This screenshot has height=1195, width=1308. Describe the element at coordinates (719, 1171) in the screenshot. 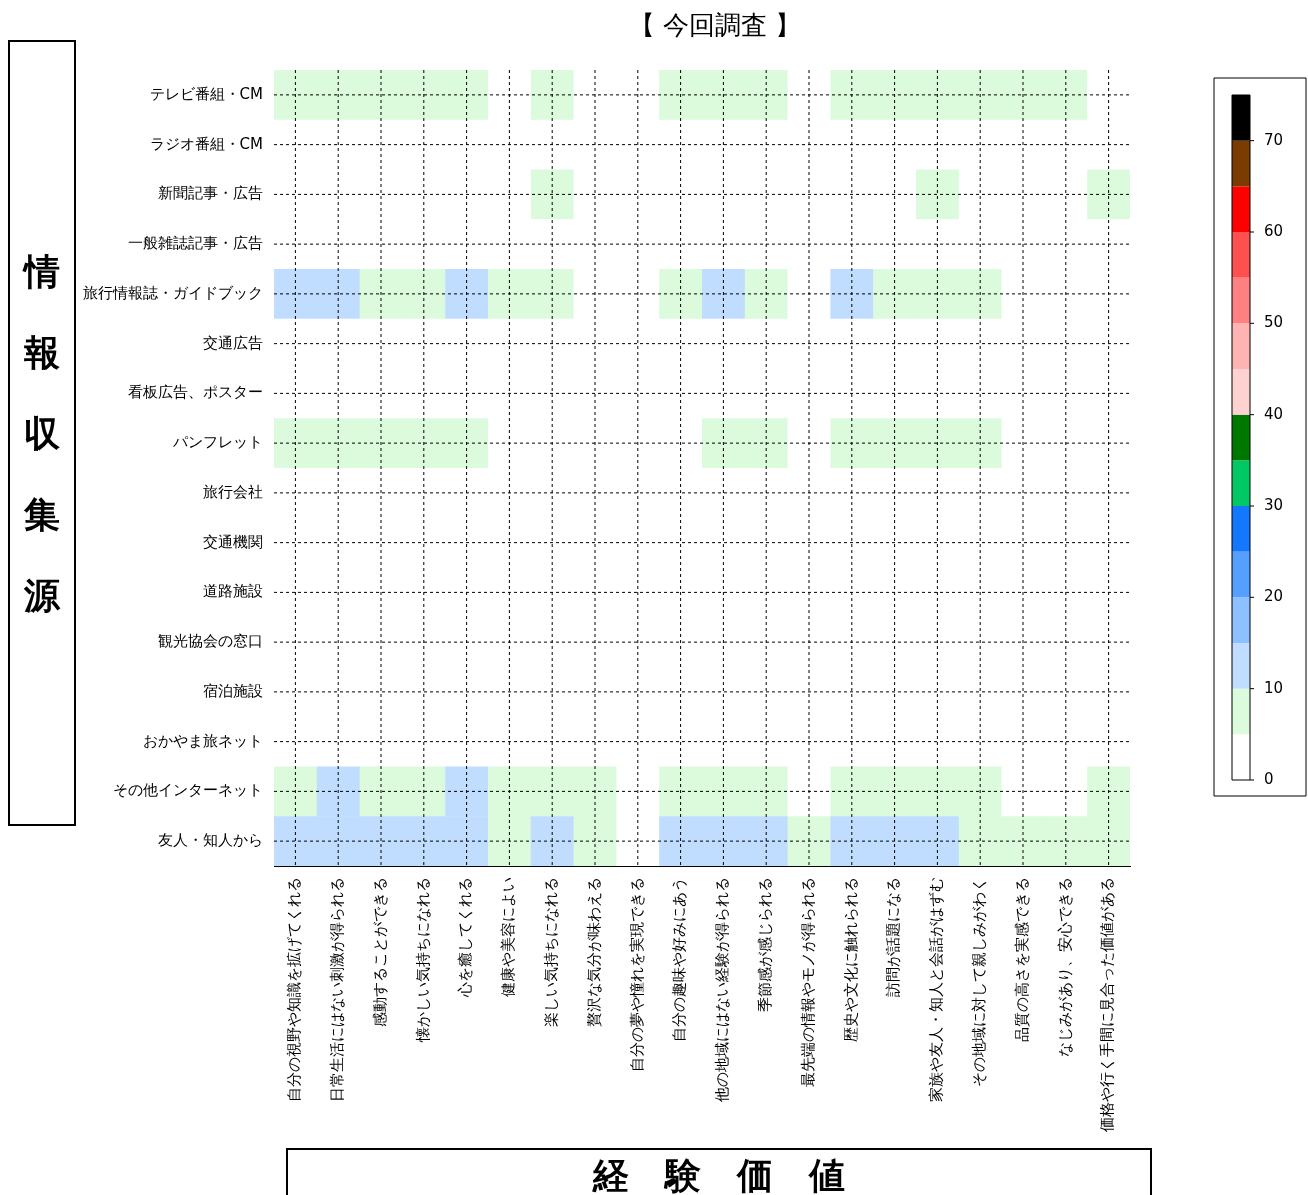

I see `x-axis-title: 経 験 価 値` at that location.